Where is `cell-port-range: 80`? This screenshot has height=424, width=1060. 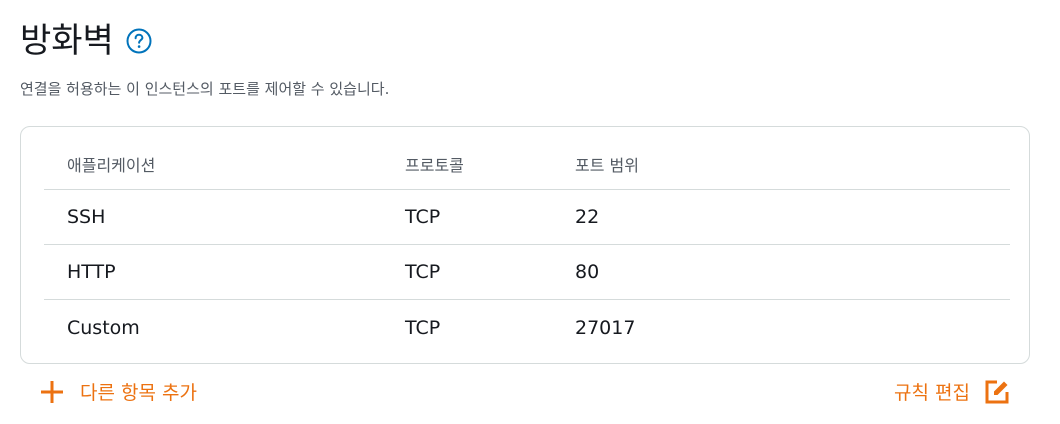 cell-port-range: 80 is located at coordinates (587, 272).